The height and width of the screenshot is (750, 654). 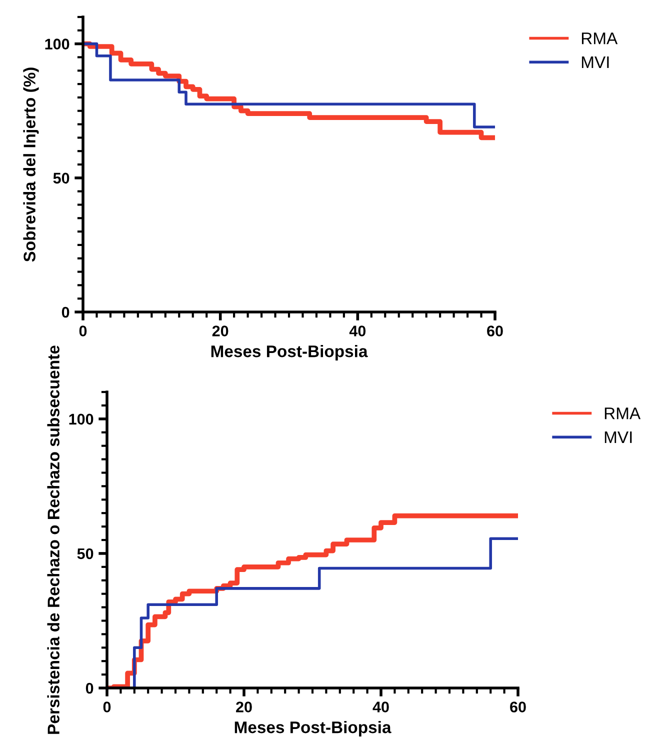 What do you see at coordinates (31, 165) in the screenshot?
I see `y-axis-title: Sobrevida del Injerto (%)` at bounding box center [31, 165].